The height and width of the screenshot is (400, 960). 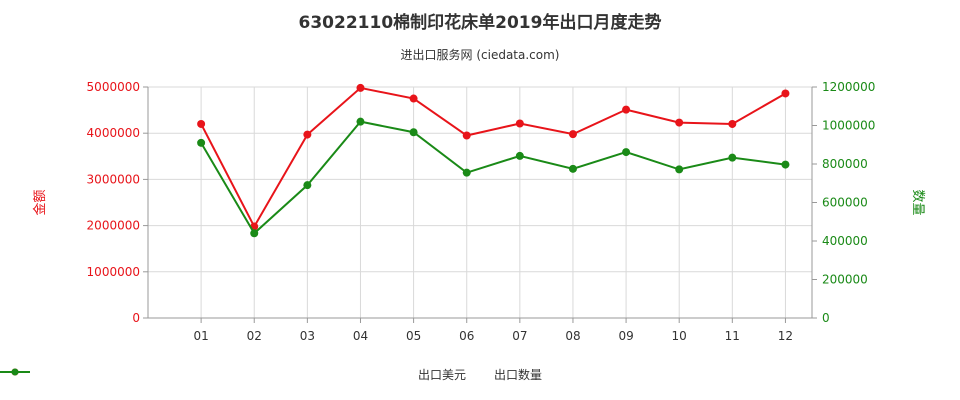 What do you see at coordinates (519, 336) in the screenshot?
I see `x-tick-label: 07` at bounding box center [519, 336].